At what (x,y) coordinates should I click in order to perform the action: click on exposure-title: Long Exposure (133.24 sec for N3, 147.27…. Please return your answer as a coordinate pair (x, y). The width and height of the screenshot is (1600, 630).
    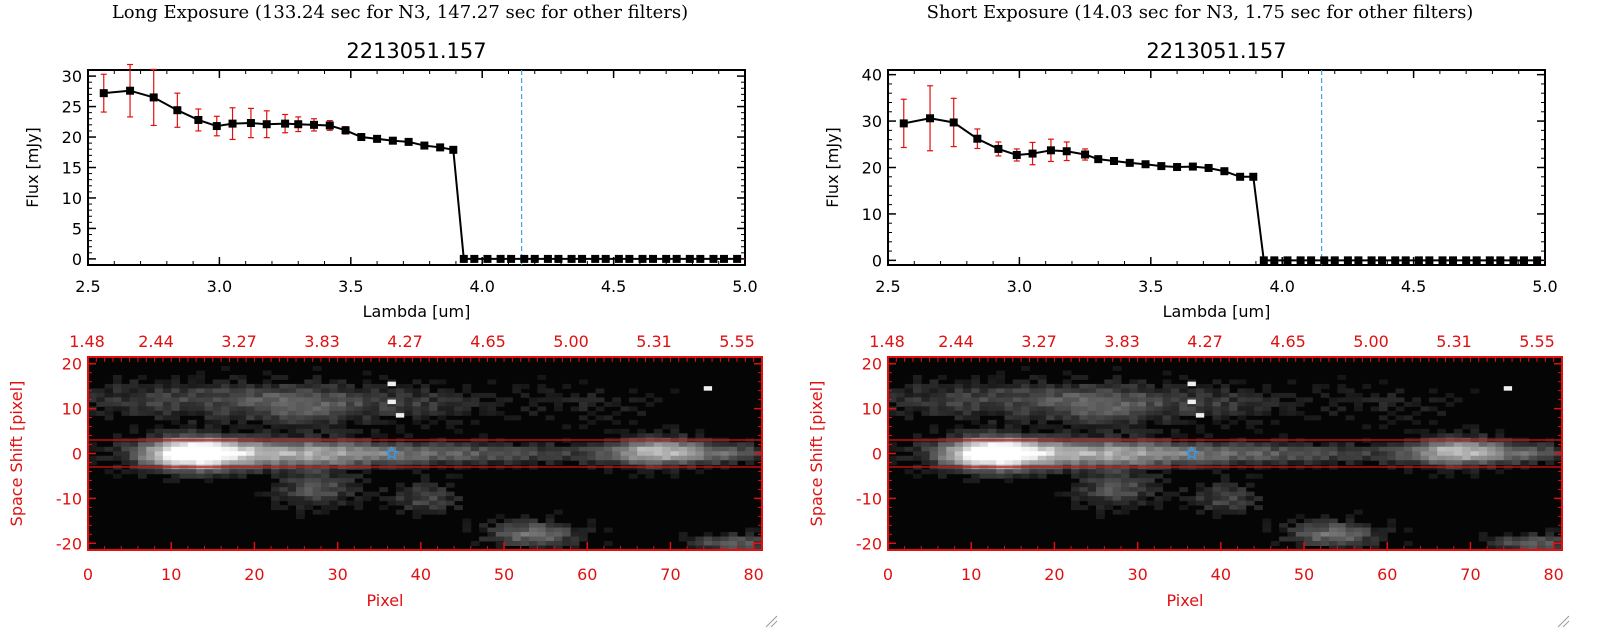
    Looking at the image, I should click on (400, 12).